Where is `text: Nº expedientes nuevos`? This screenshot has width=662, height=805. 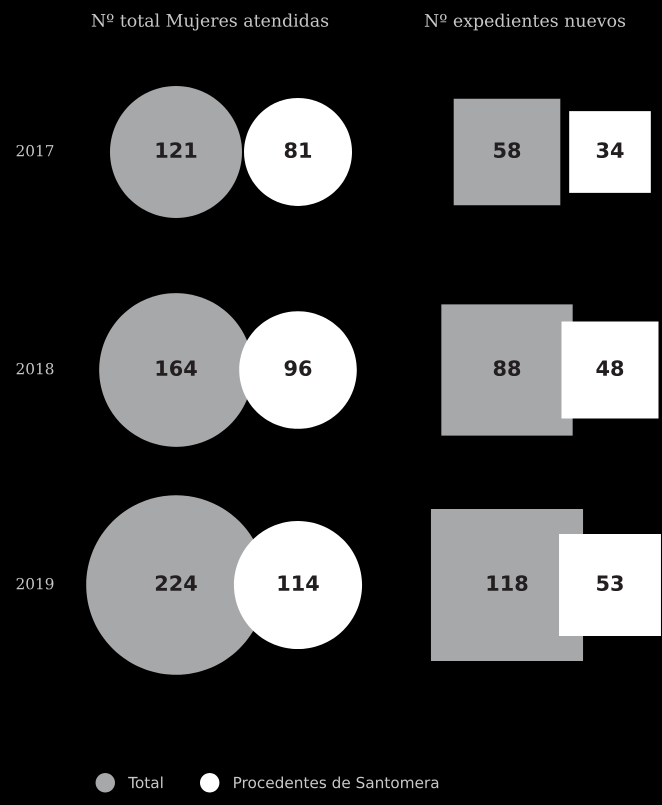 text: Nº expedientes nuevos is located at coordinates (525, 22).